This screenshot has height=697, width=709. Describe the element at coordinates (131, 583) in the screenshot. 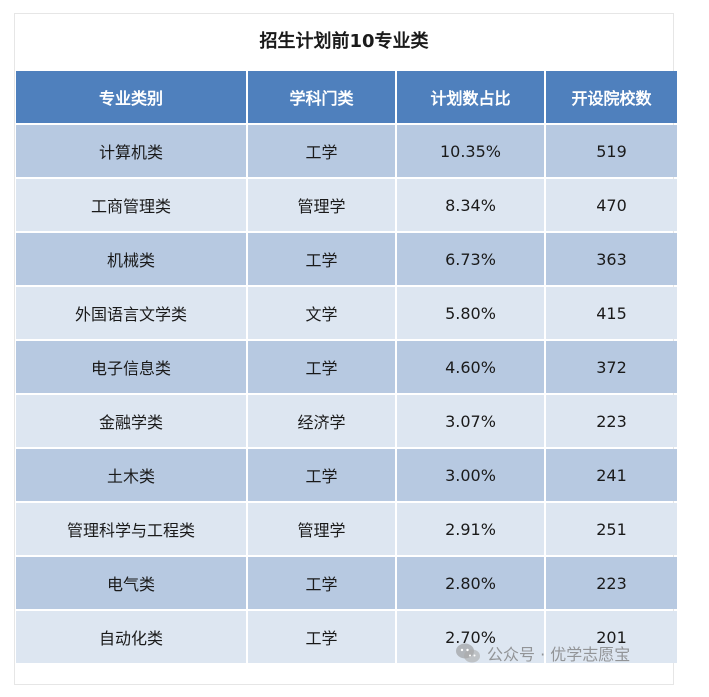

I see `cell-major-category: 电气类` at that location.